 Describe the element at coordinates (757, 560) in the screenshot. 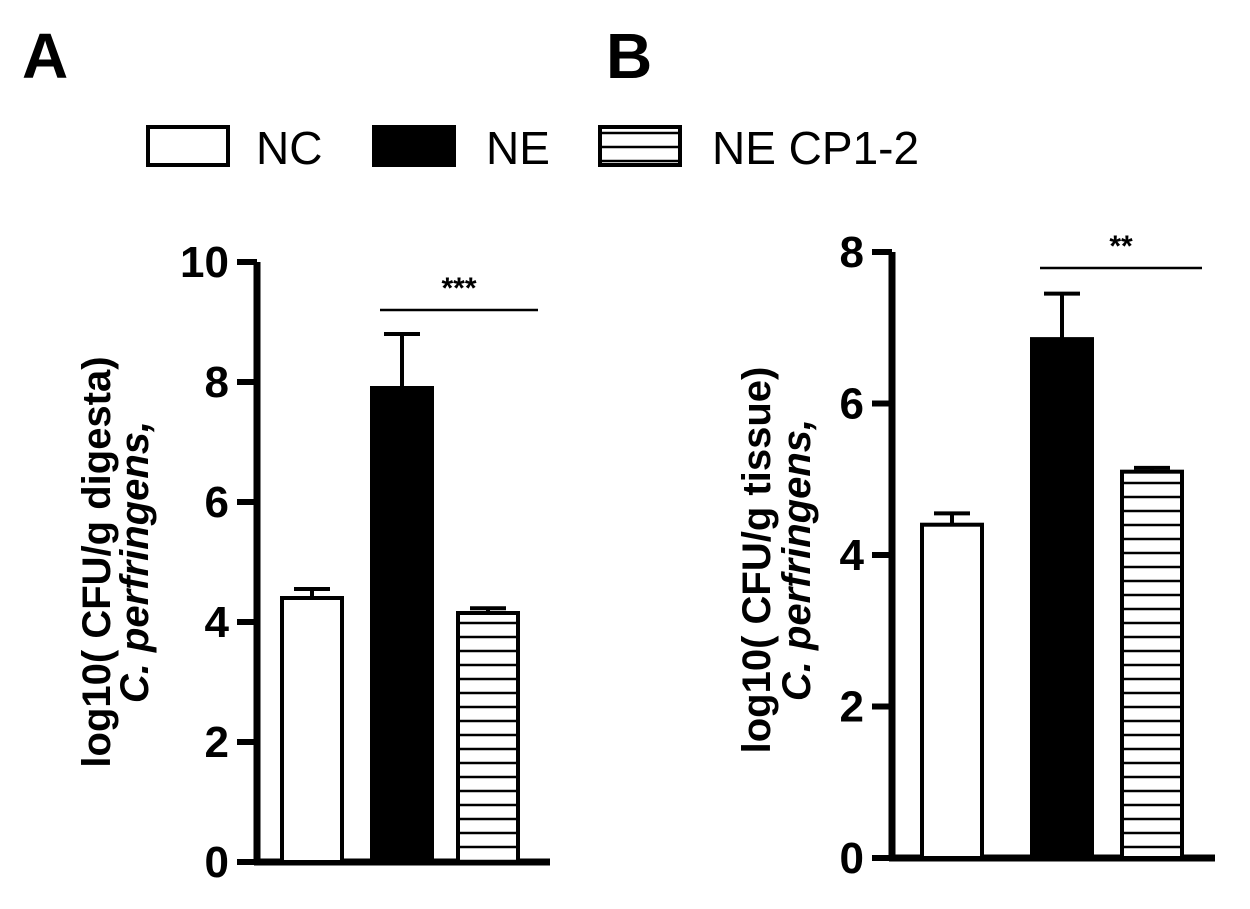

I see `y-axis-title-line2: log10( CFU/g tissue)` at that location.